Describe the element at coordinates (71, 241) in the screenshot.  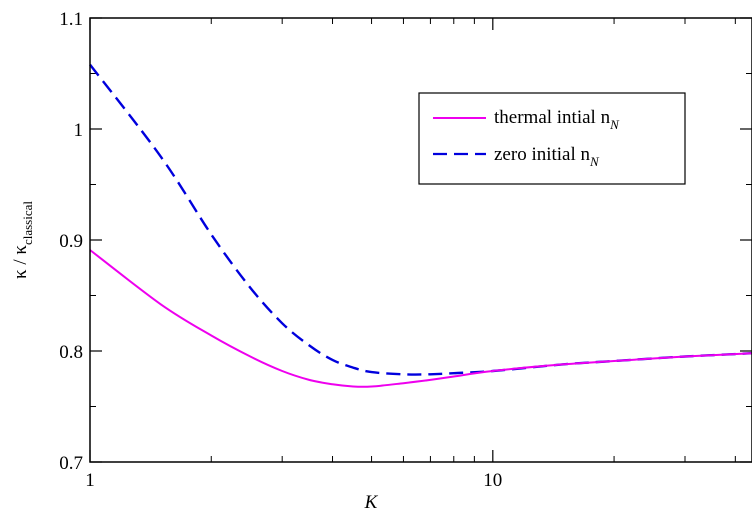
I see `y-tick-label: 0.9` at that location.